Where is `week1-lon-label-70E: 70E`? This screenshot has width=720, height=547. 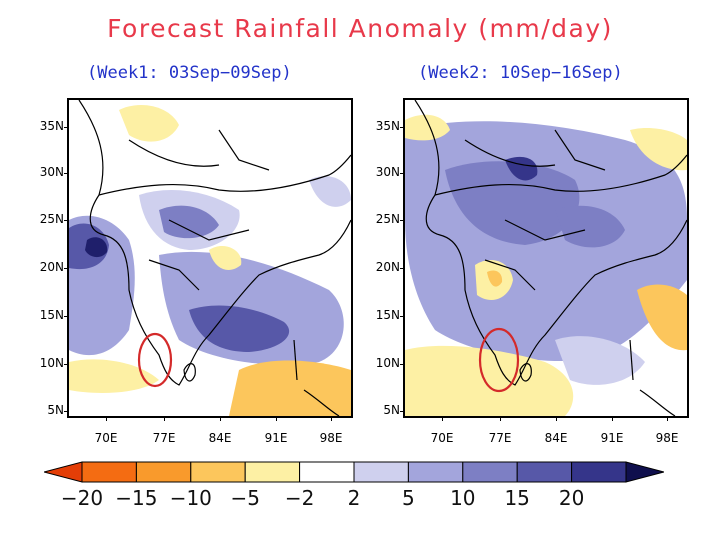
week1-lon-label-70E: 70E is located at coordinates (106, 438).